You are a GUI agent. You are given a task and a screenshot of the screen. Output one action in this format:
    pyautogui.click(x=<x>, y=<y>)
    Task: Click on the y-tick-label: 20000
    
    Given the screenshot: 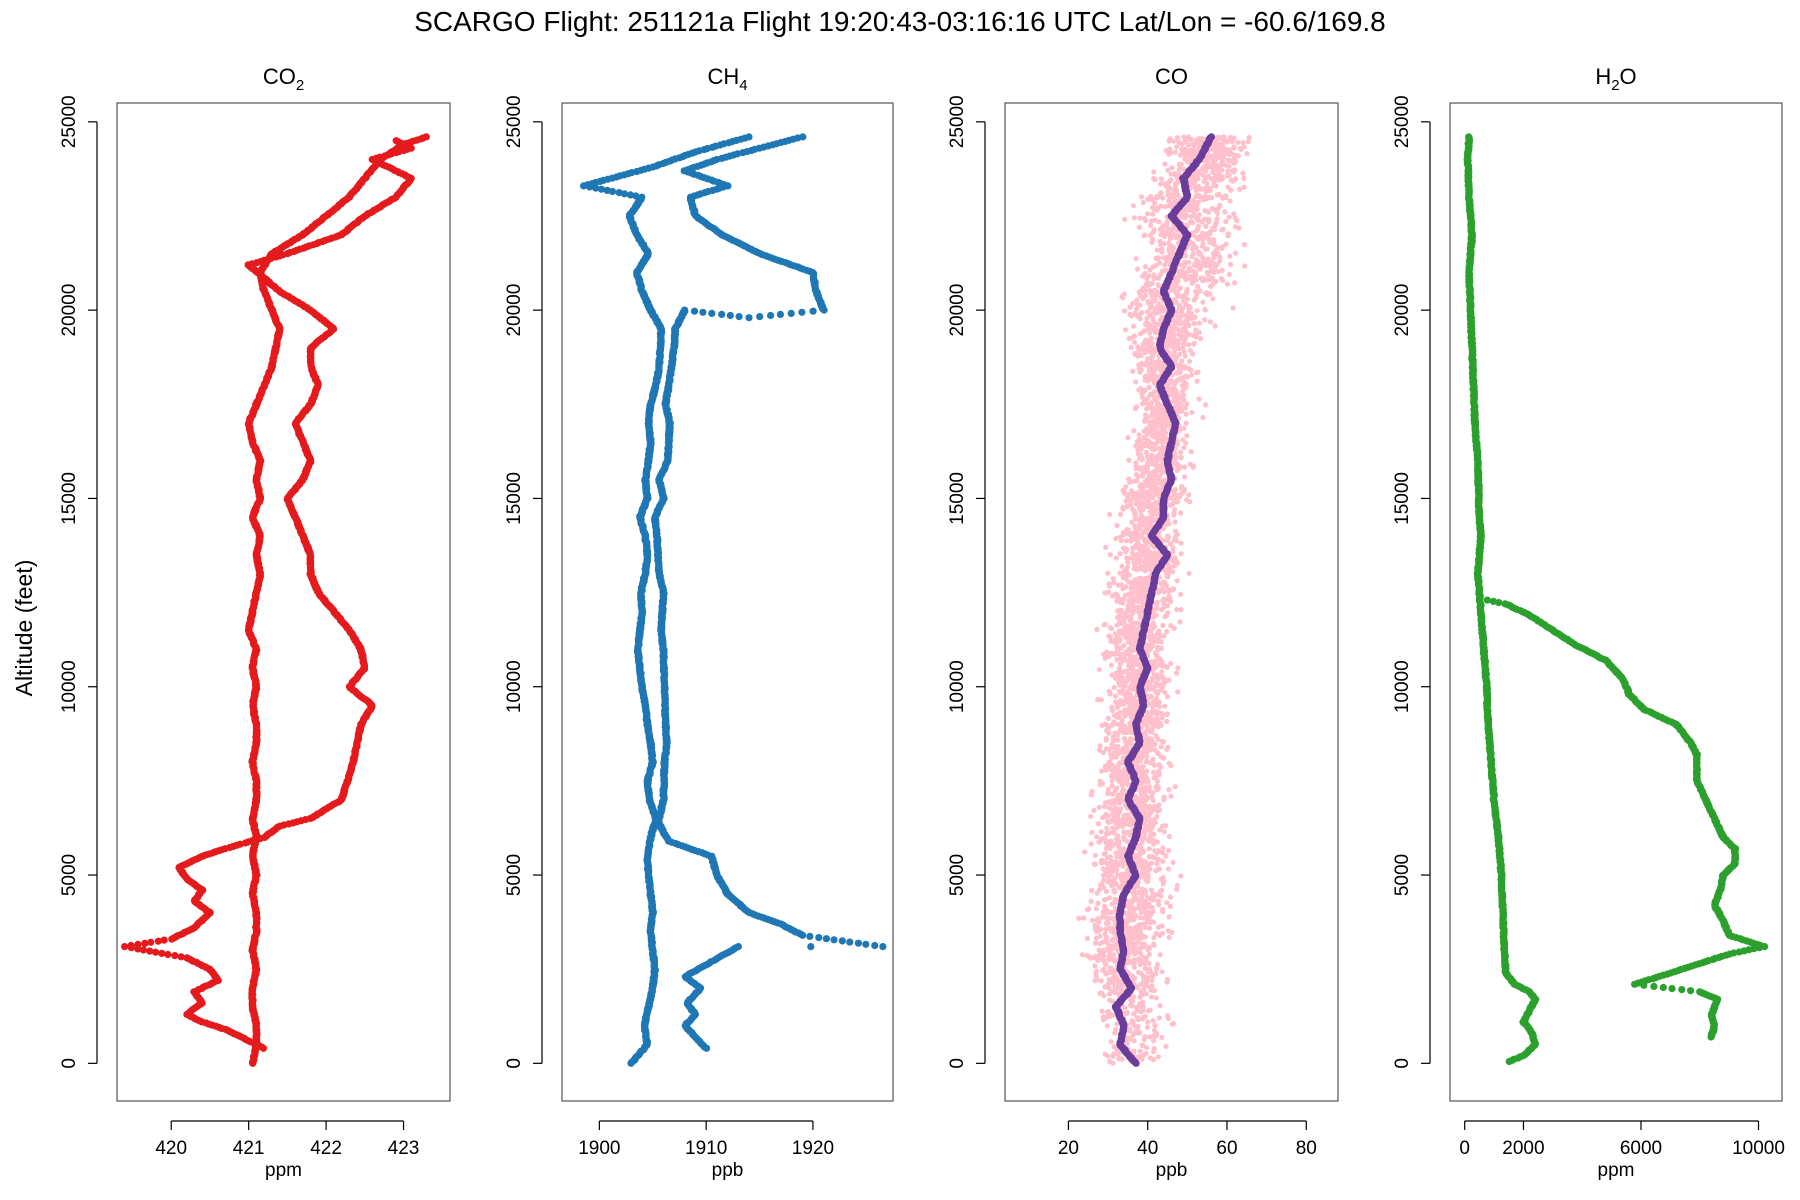 What is the action you would take?
    pyautogui.click(x=69, y=310)
    